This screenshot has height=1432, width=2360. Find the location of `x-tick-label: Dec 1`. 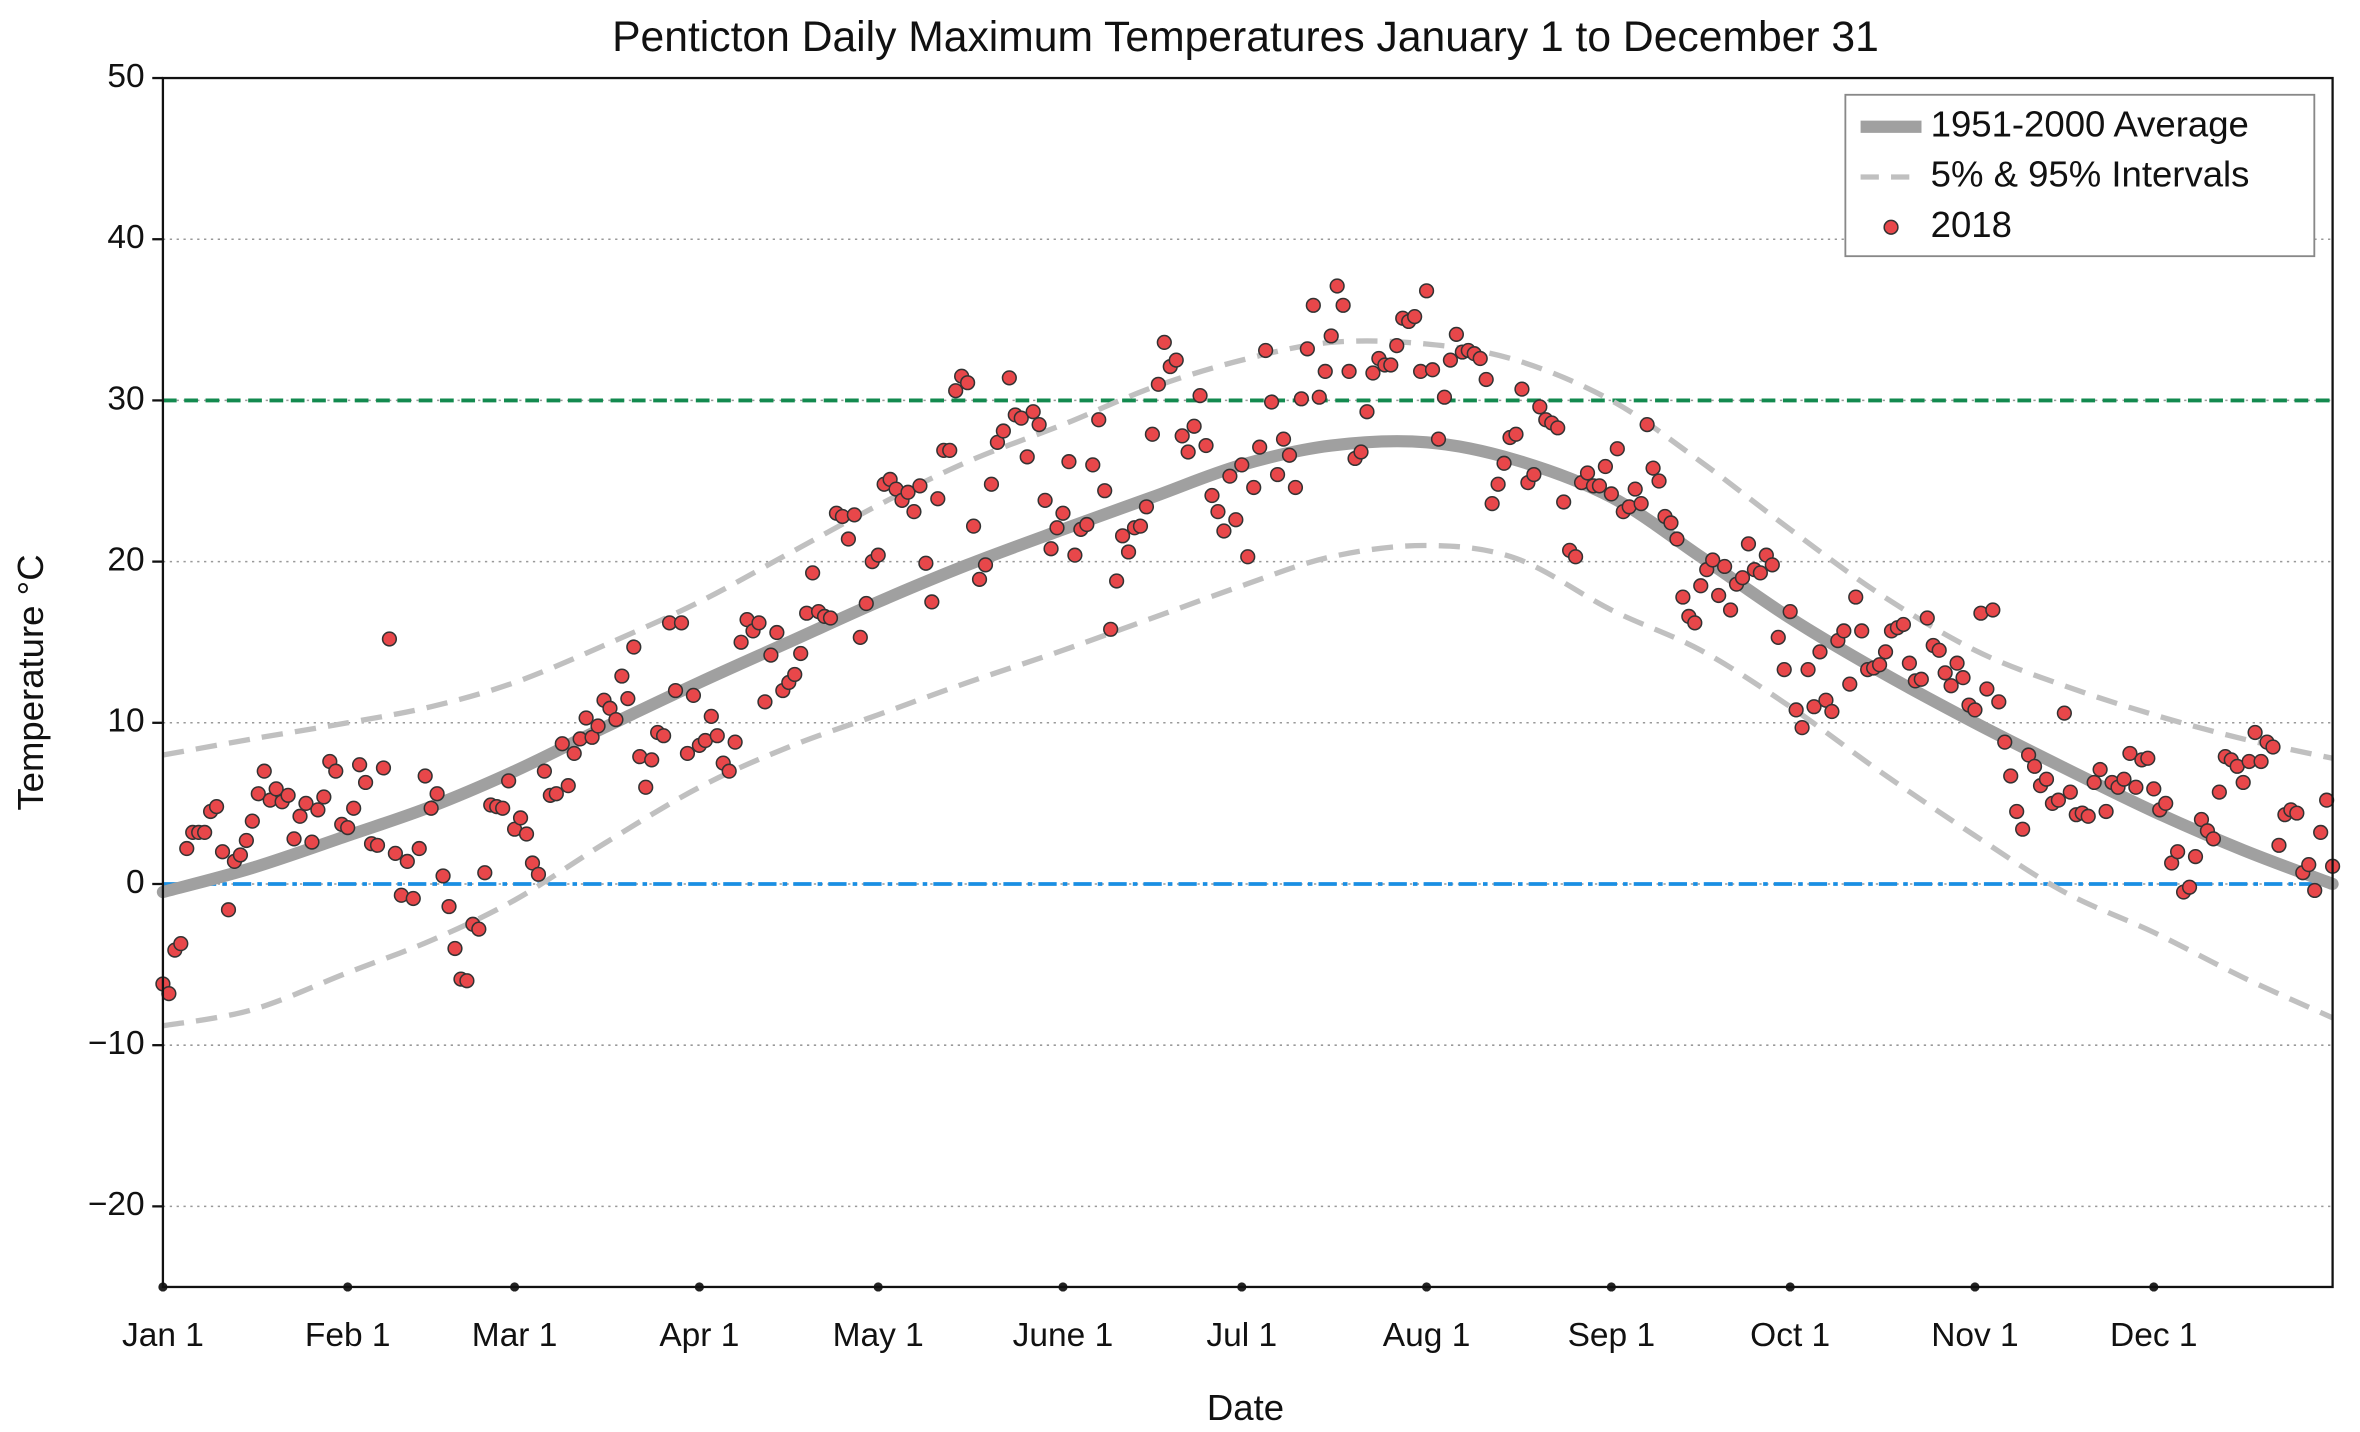

x-tick-label: Dec 1 is located at coordinates (2153, 1335).